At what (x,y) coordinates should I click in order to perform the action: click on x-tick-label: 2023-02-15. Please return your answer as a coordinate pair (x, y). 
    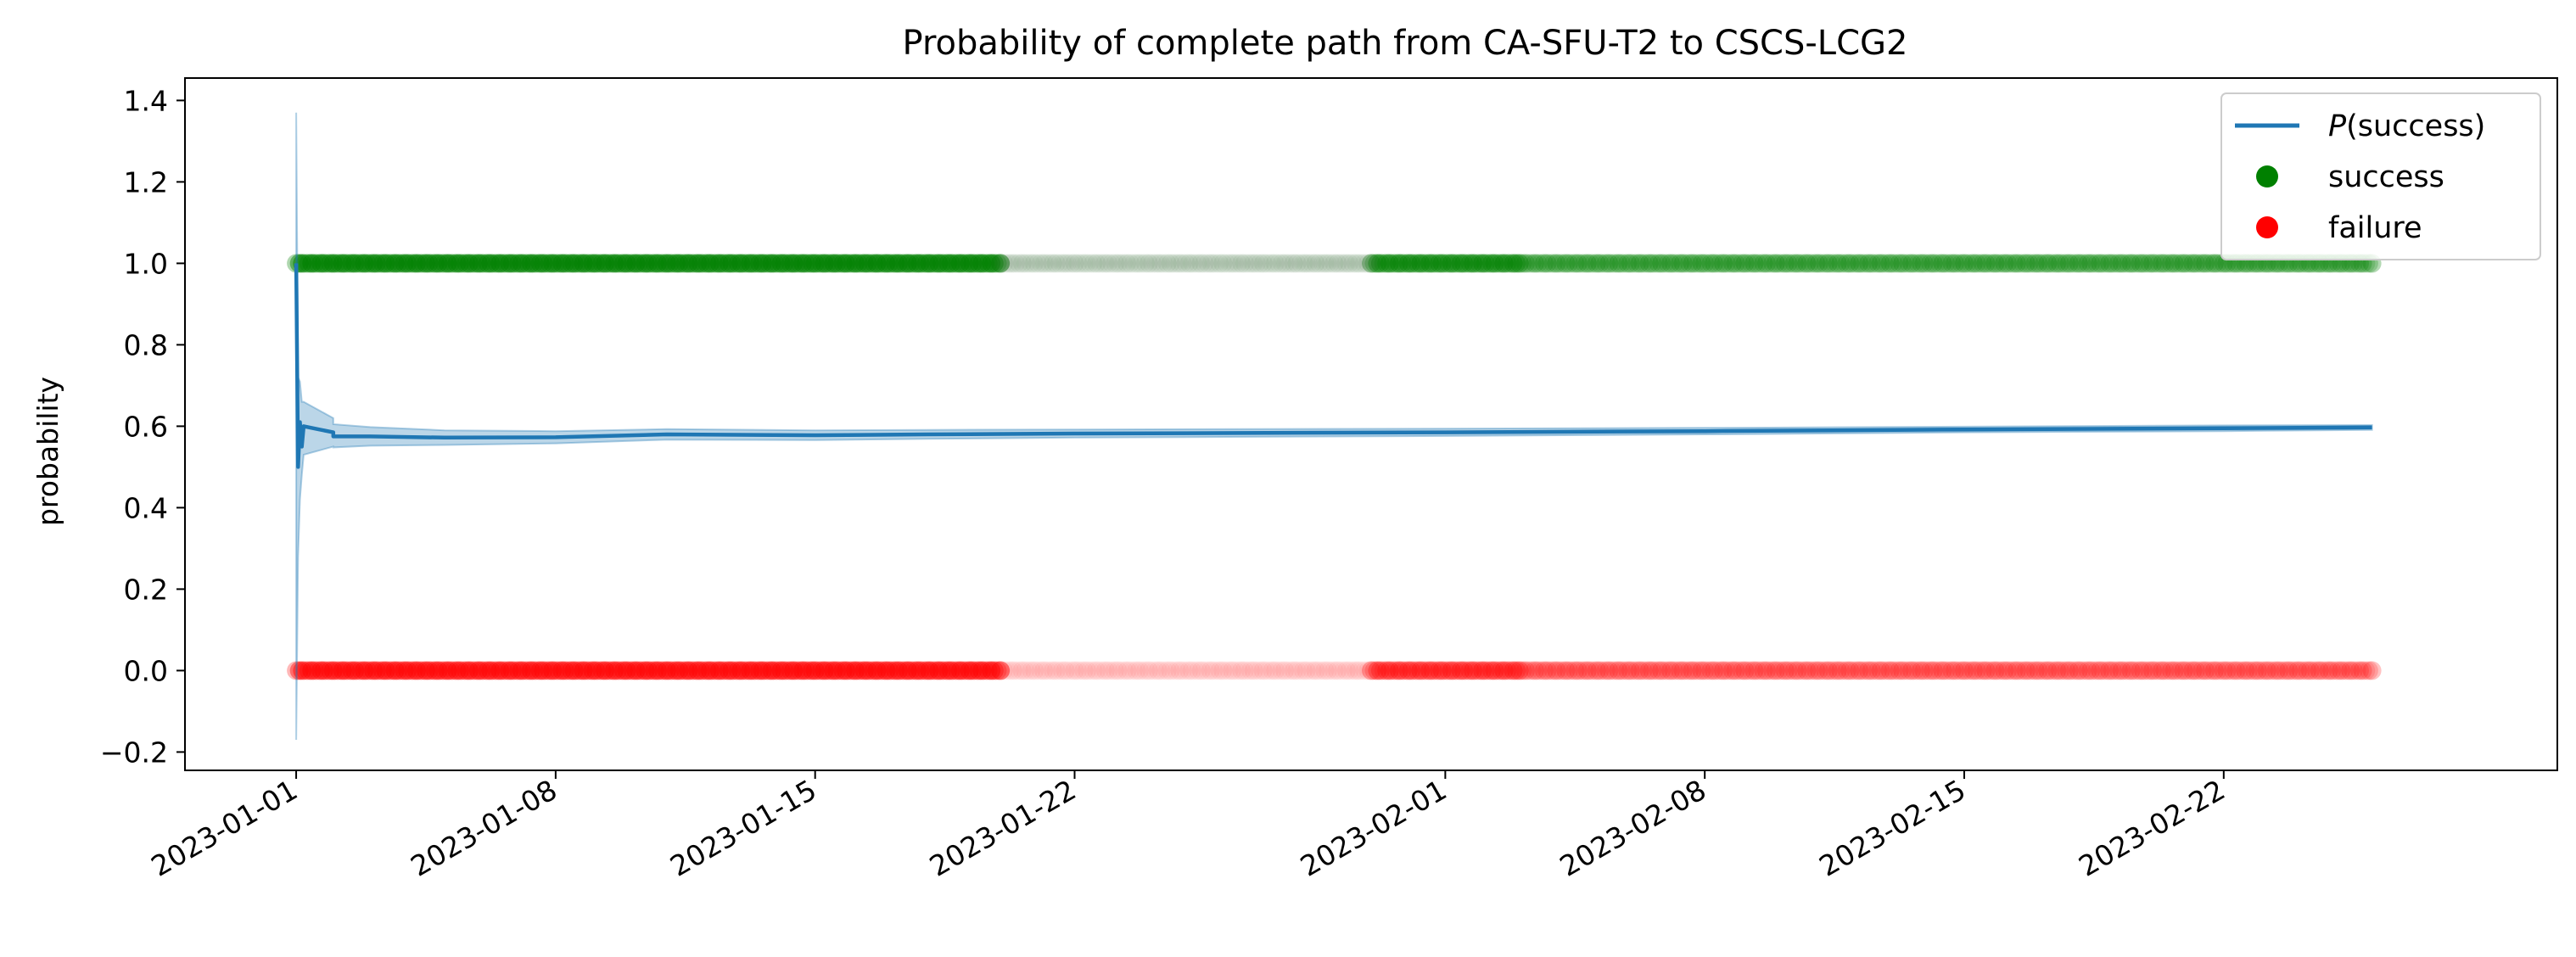
    Looking at the image, I should click on (1892, 828).